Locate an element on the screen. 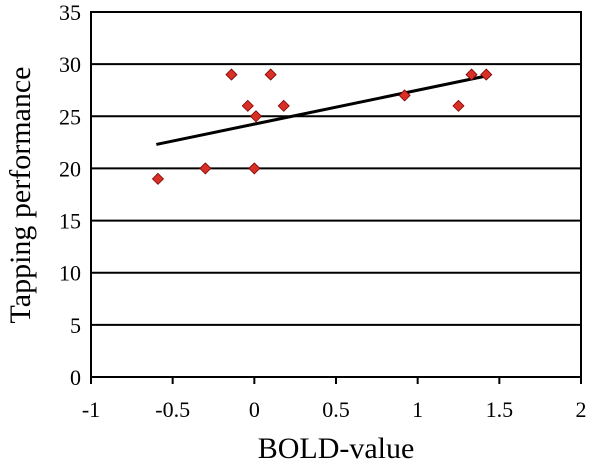  x-tick-label: 0.5 is located at coordinates (336, 409).